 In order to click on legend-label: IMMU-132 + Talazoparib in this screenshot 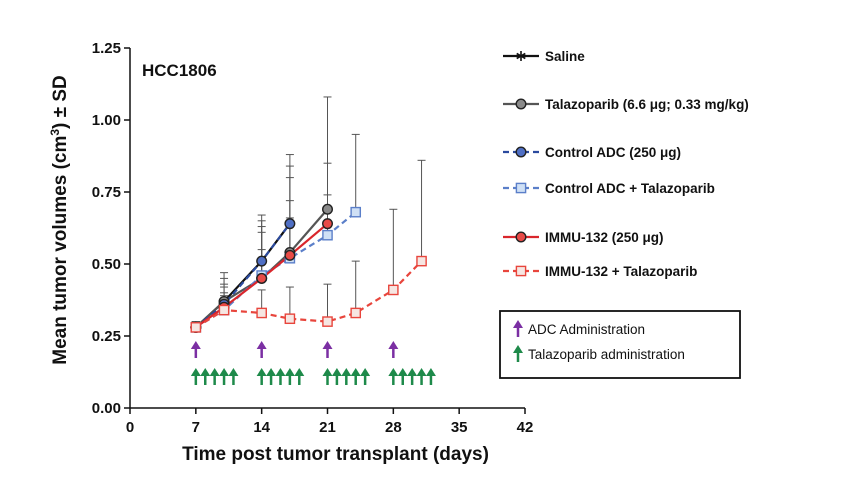, I will do `click(621, 271)`.